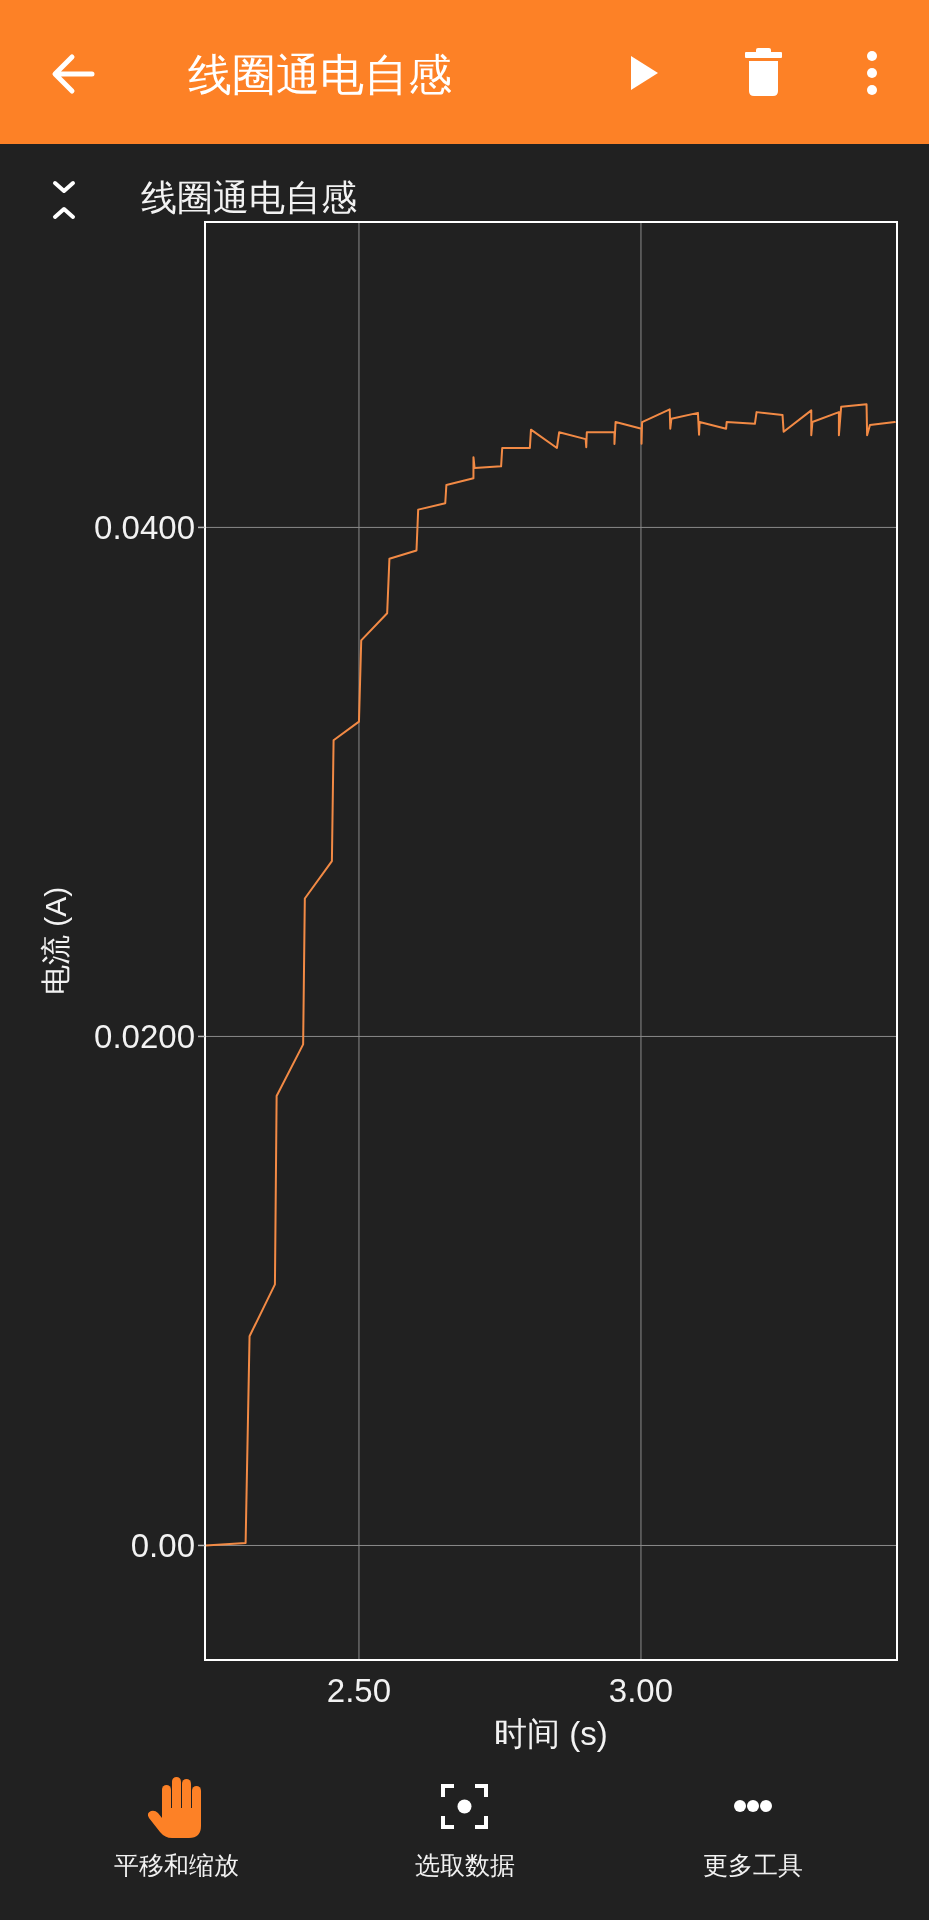  Describe the element at coordinates (753, 1865) in the screenshot. I see `text: 更多工具` at that location.